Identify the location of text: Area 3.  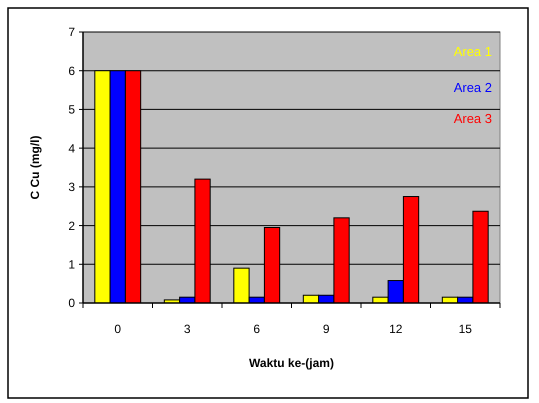
(473, 118).